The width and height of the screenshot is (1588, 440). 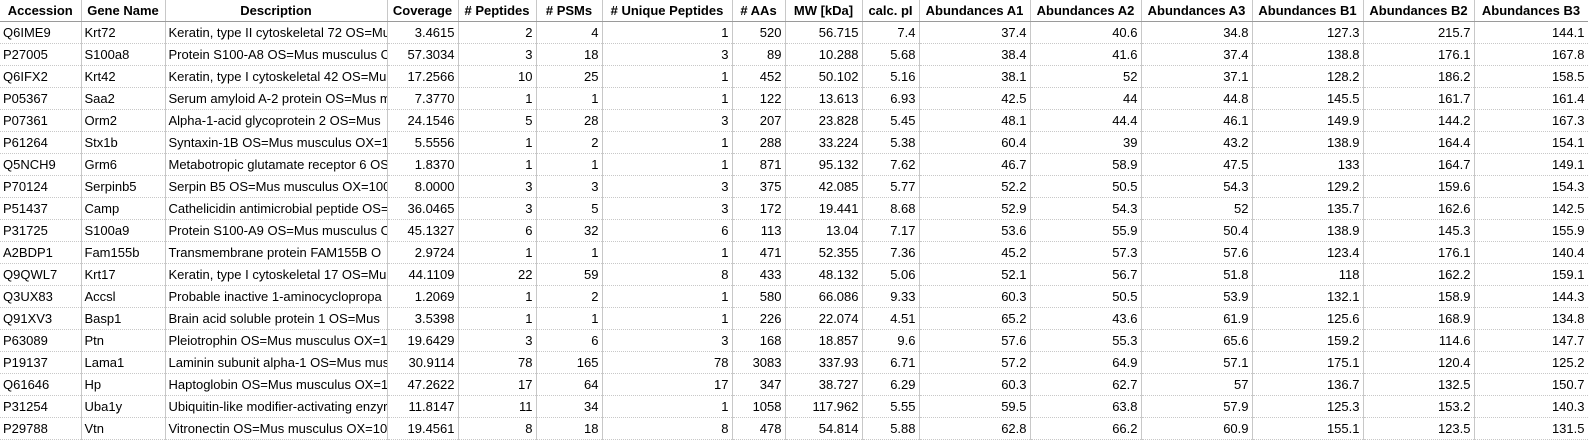 I want to click on cell-b2: 168.9, so click(x=1419, y=318).